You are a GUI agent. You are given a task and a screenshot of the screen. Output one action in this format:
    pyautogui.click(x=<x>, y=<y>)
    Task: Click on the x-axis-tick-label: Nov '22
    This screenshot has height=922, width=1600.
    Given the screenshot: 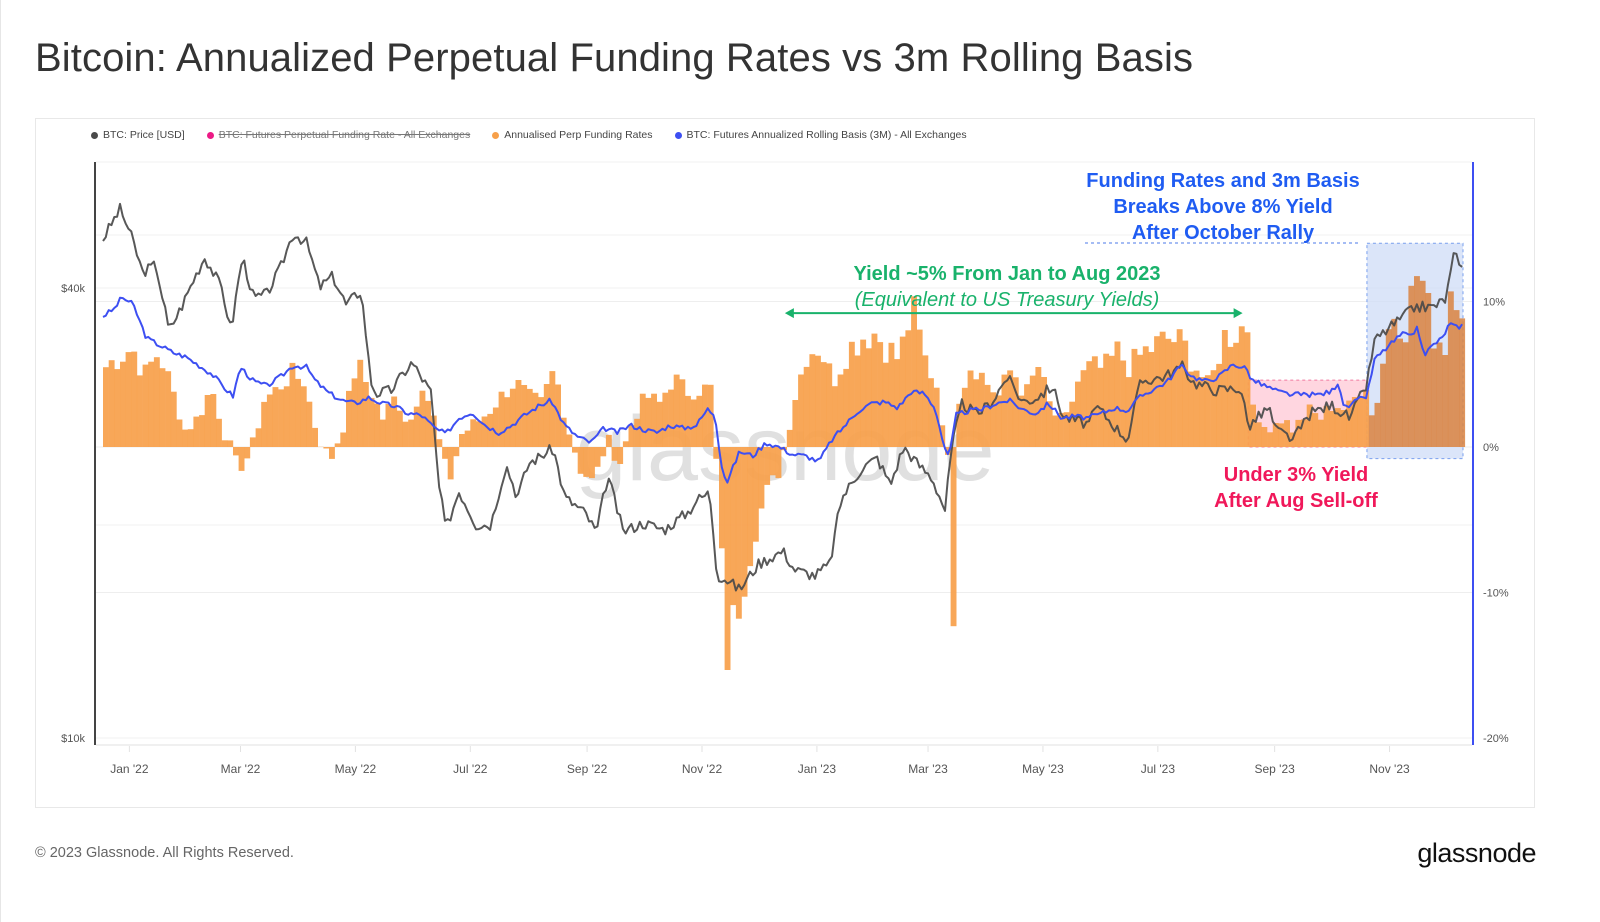 What is the action you would take?
    pyautogui.click(x=702, y=769)
    